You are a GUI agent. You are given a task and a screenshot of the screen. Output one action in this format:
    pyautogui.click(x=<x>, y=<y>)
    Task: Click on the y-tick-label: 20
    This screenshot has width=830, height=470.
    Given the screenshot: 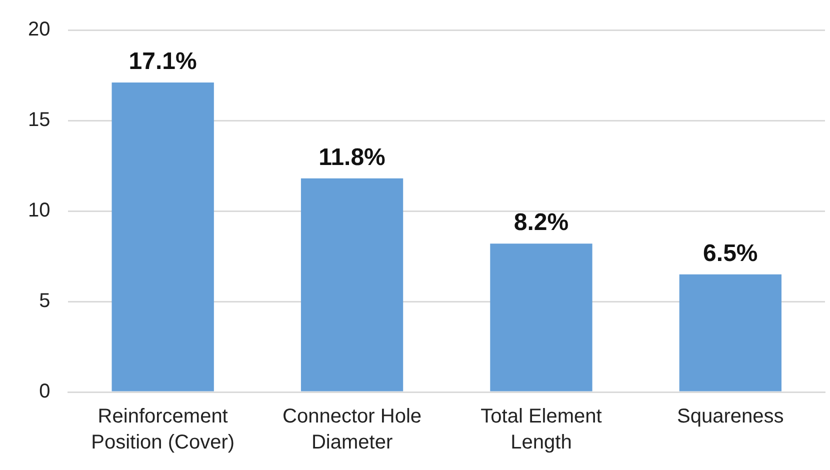 What is the action you would take?
    pyautogui.click(x=39, y=29)
    